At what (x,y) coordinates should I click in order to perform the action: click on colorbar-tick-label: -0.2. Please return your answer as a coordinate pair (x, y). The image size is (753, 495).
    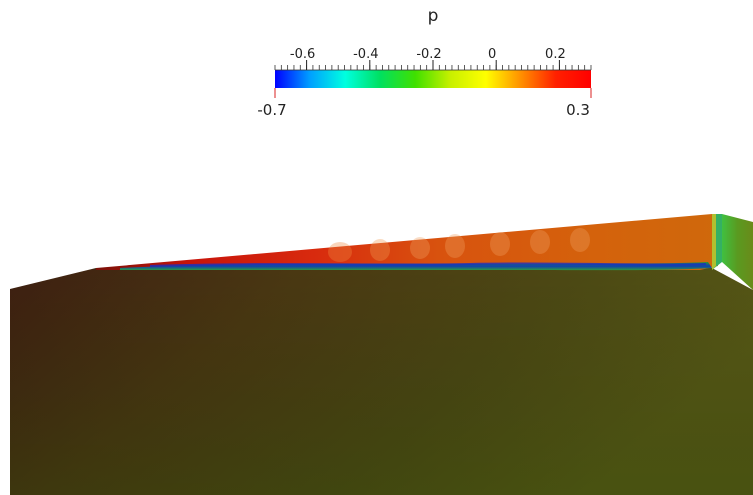
    Looking at the image, I should click on (428, 54).